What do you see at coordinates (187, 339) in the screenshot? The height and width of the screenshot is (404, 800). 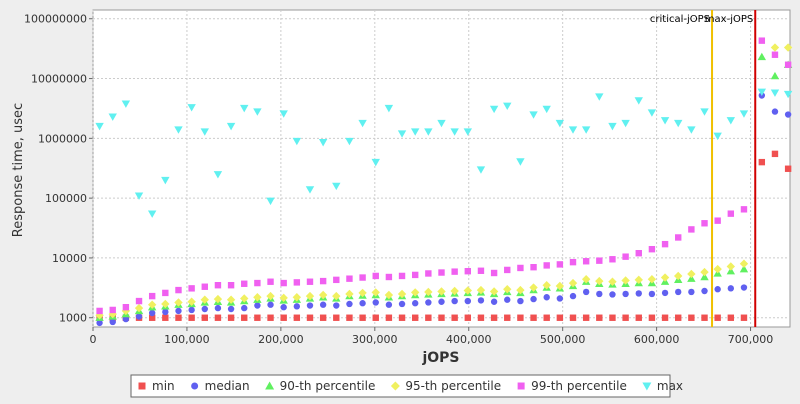 I see `x-tick-label: 100,000` at bounding box center [187, 339].